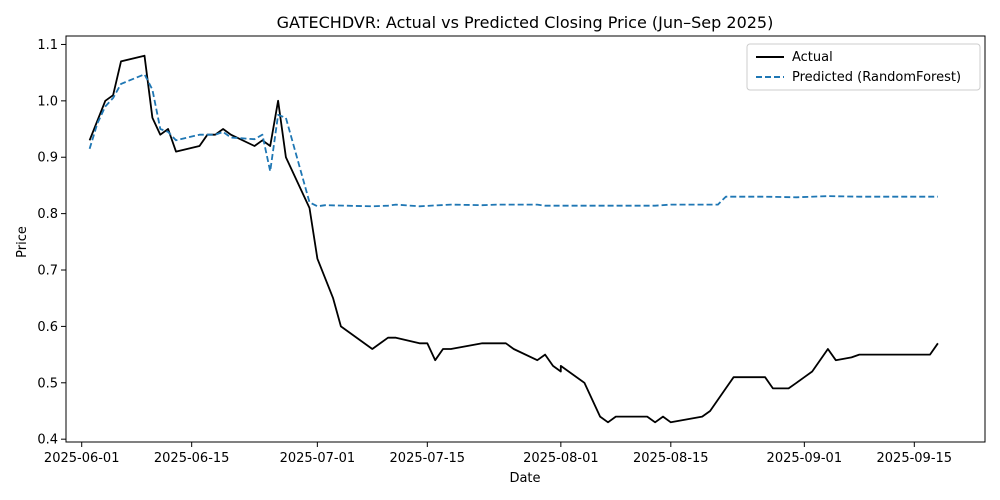 The width and height of the screenshot is (1000, 500). Describe the element at coordinates (805, 458) in the screenshot. I see `x-tick-label: 2025-09-01` at that location.